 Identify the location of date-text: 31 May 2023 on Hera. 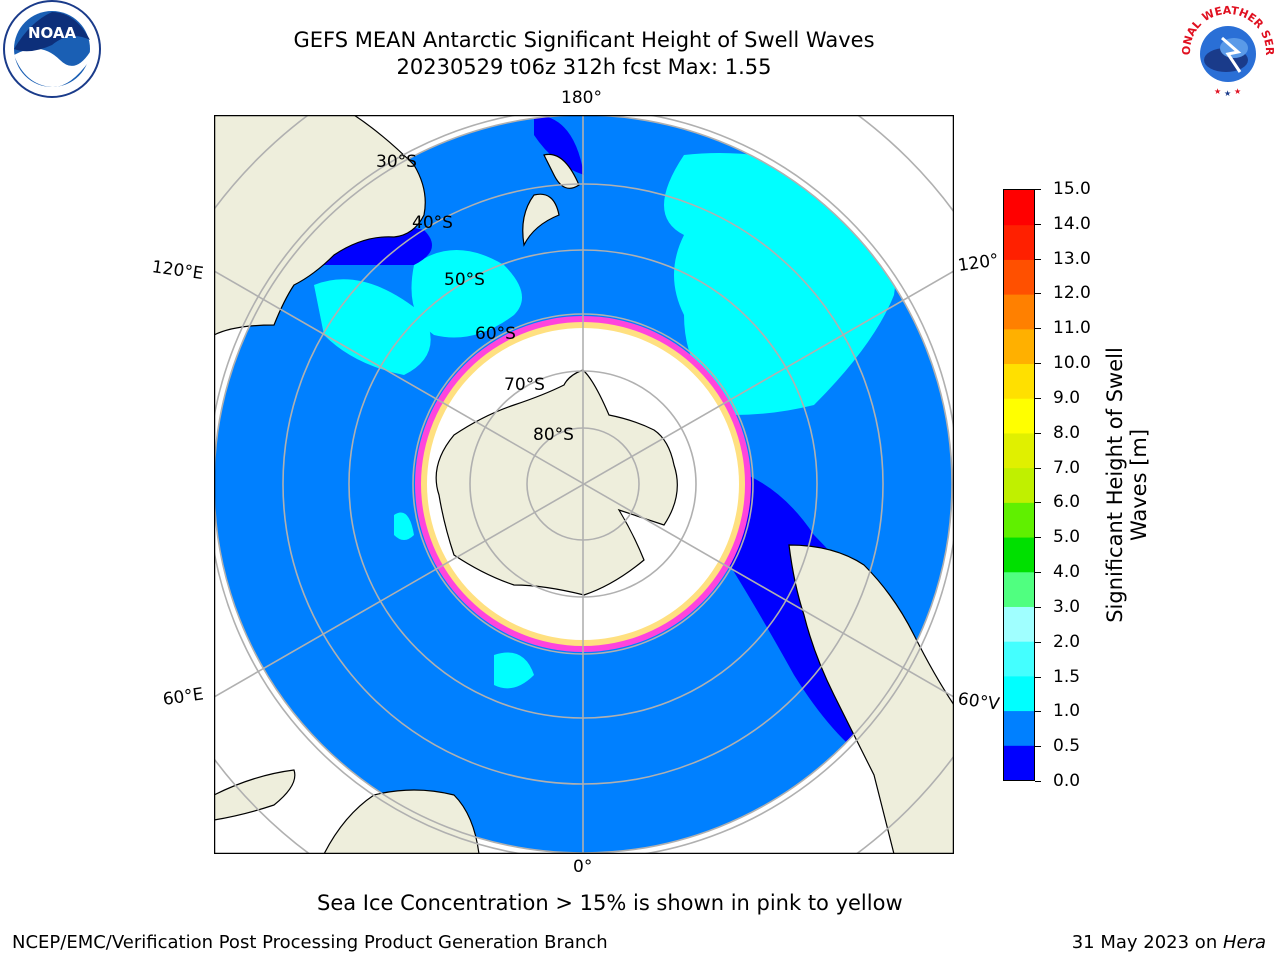
(1169, 942).